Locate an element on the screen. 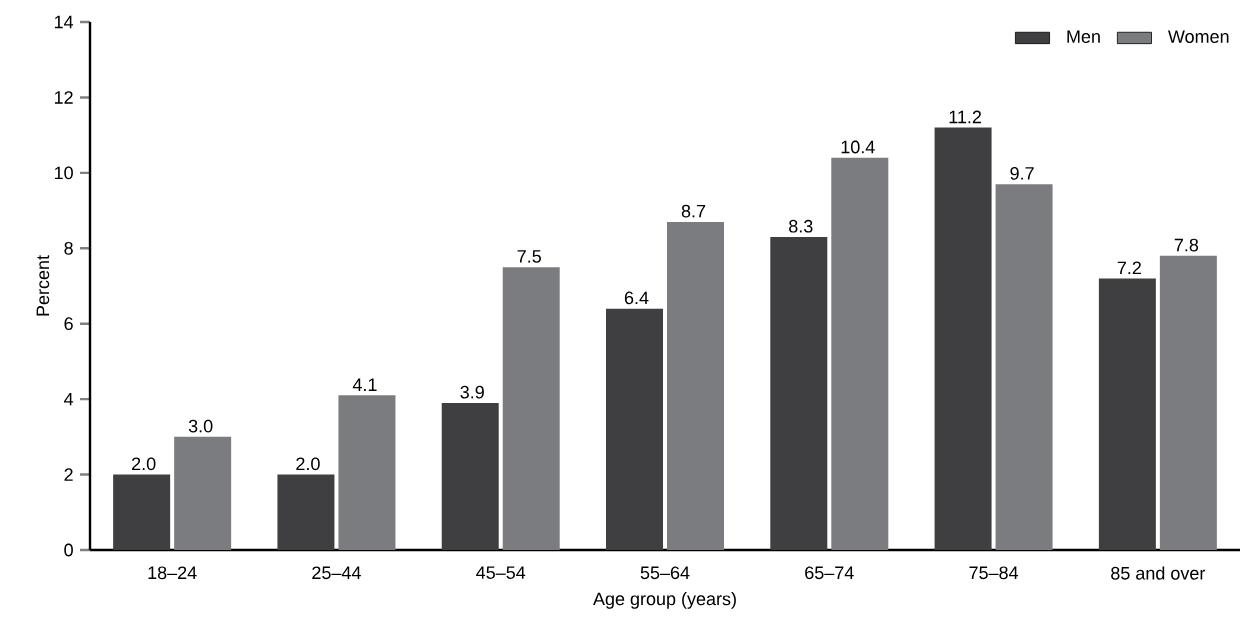  y-tick-label: 14 is located at coordinates (64, 22).